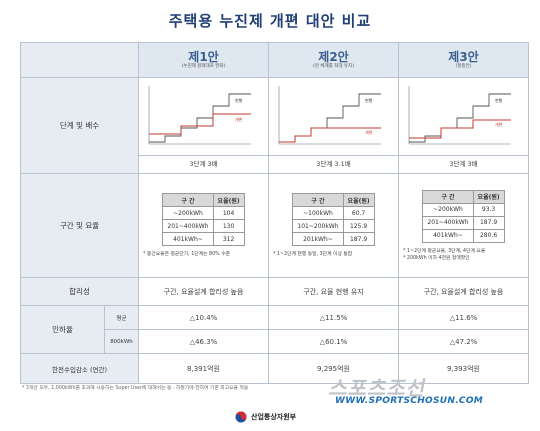 The image size is (540, 431). I want to click on revenue-row: 한전수입감소 (연간) 8,391억원 9,295억원 9,393억원, so click(274, 368).